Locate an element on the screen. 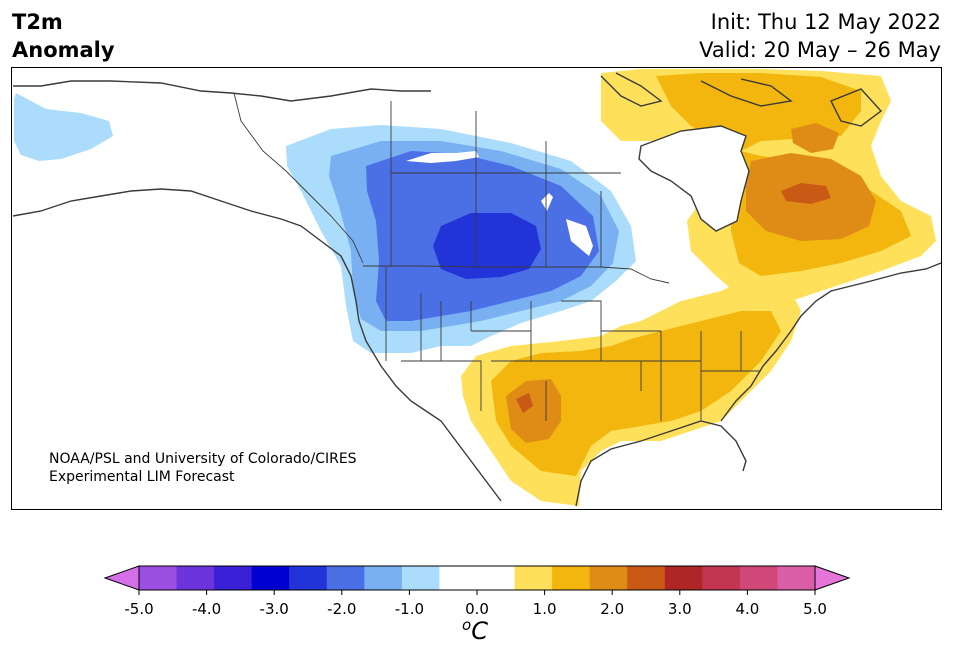 The image size is (953, 659). init-date: Init: Thu 12 May 2022 is located at coordinates (825, 22).